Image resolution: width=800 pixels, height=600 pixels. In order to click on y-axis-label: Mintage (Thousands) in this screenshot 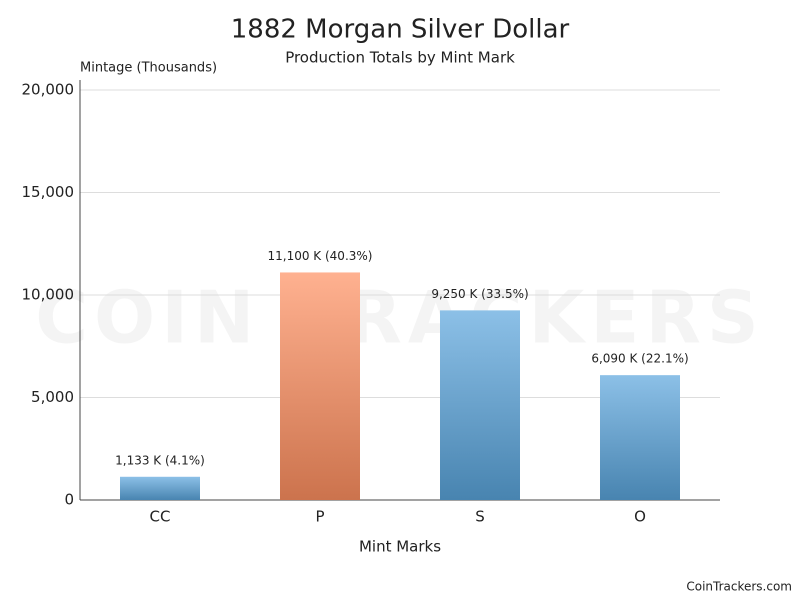, I will do `click(148, 68)`.